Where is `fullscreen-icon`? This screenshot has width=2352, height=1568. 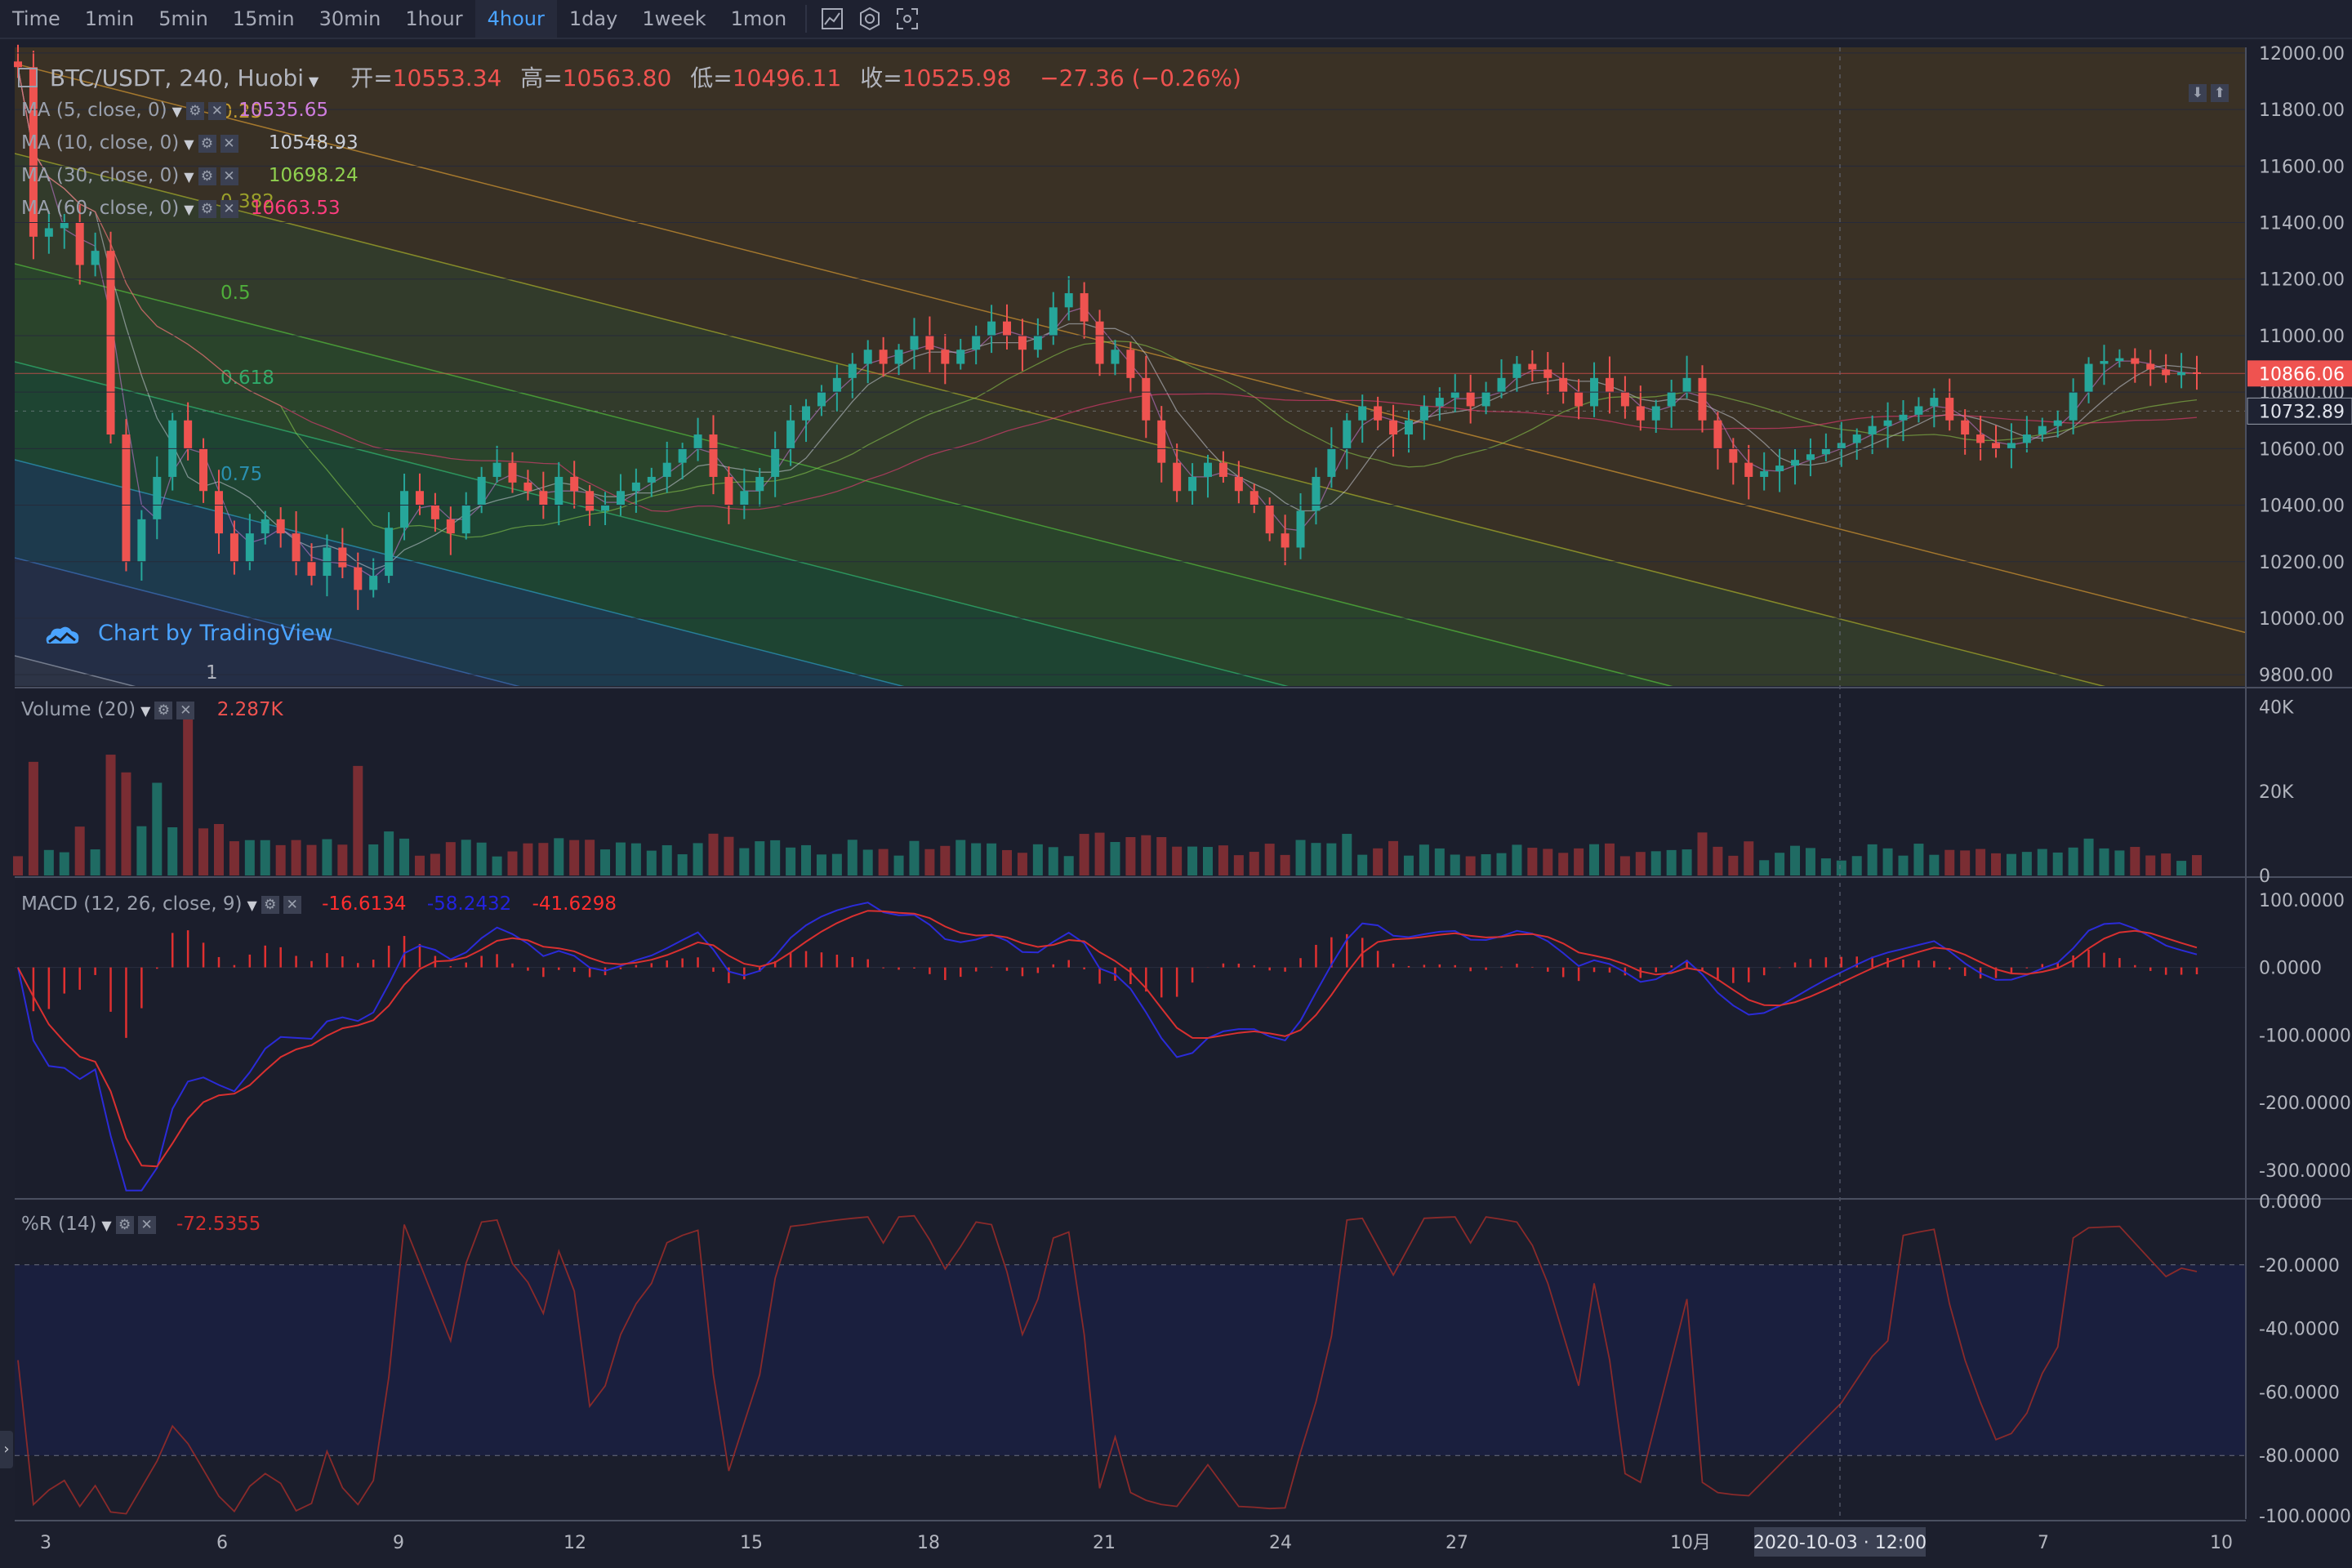
fullscreen-icon is located at coordinates (907, 19).